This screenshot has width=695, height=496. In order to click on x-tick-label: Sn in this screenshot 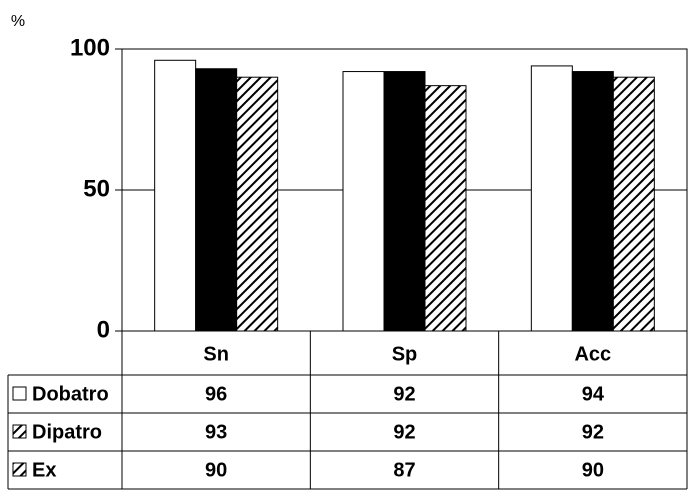, I will do `click(216, 354)`.